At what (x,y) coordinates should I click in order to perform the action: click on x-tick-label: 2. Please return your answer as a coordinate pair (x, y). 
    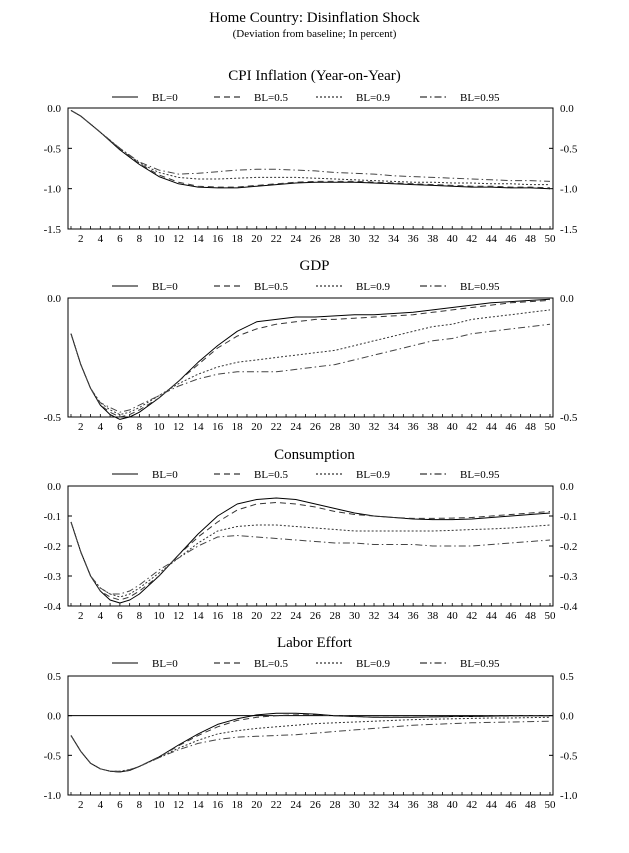
    Looking at the image, I should click on (81, 805).